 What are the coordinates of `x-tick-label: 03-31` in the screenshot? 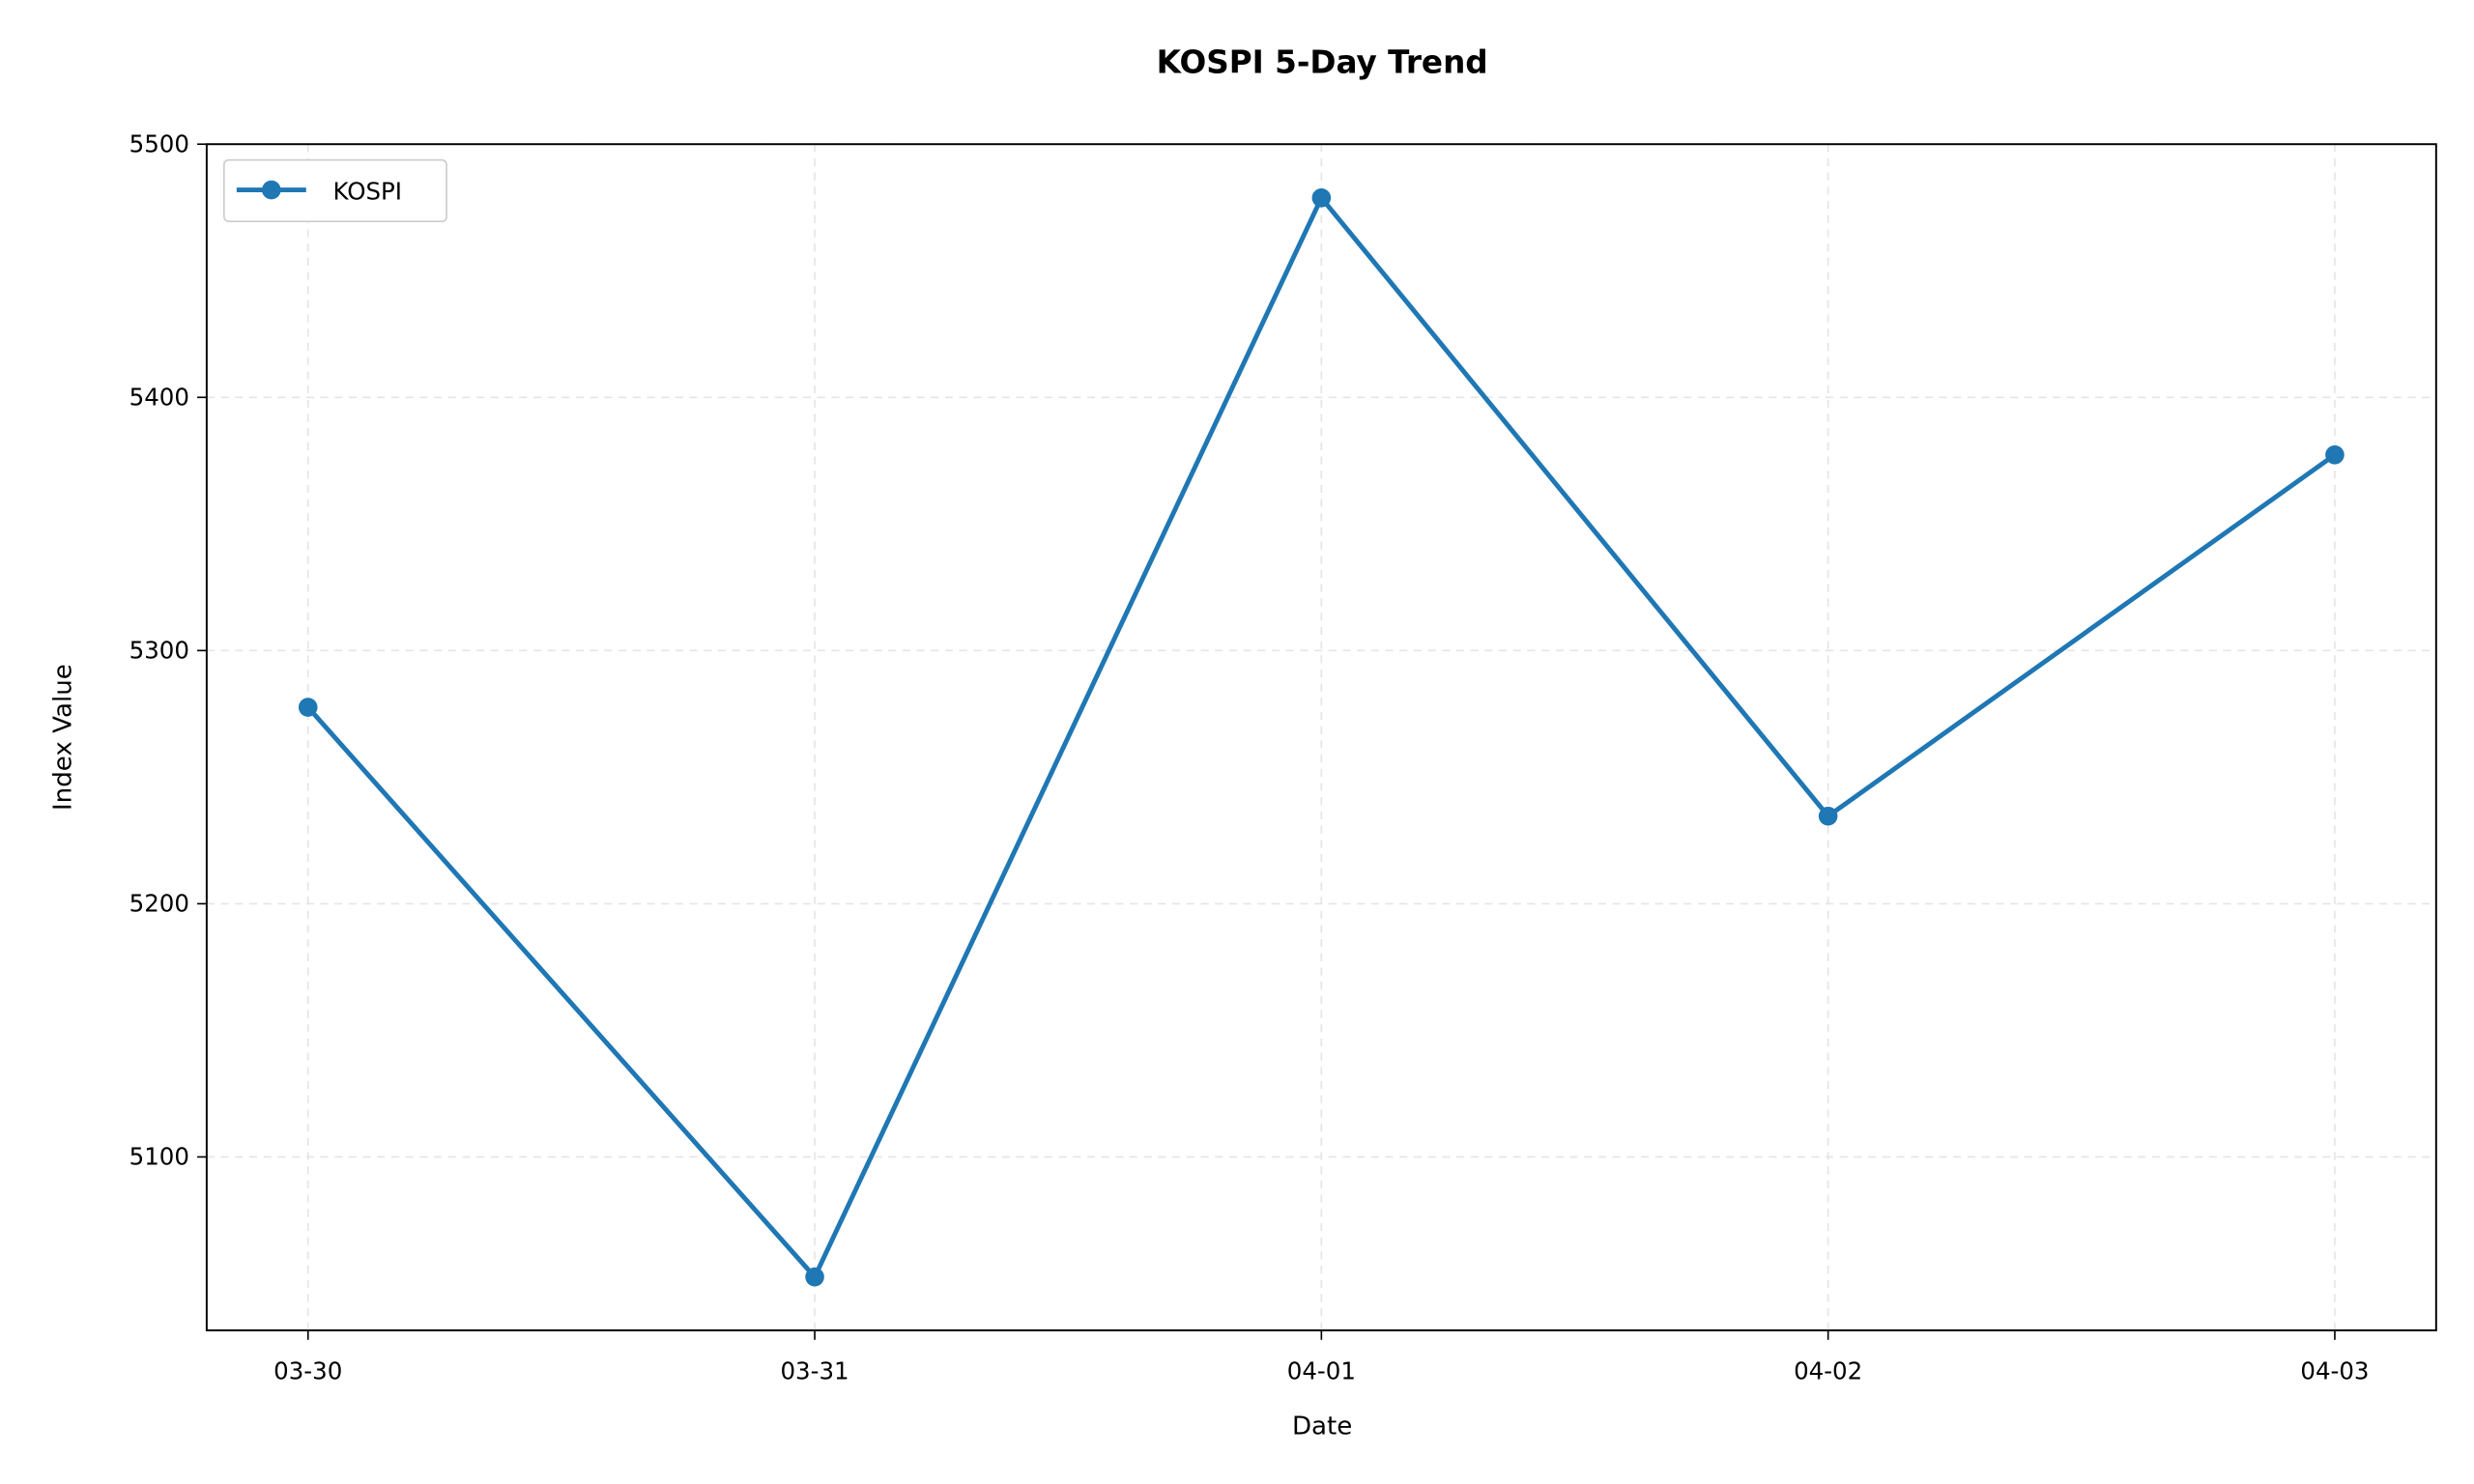 It's located at (815, 1371).